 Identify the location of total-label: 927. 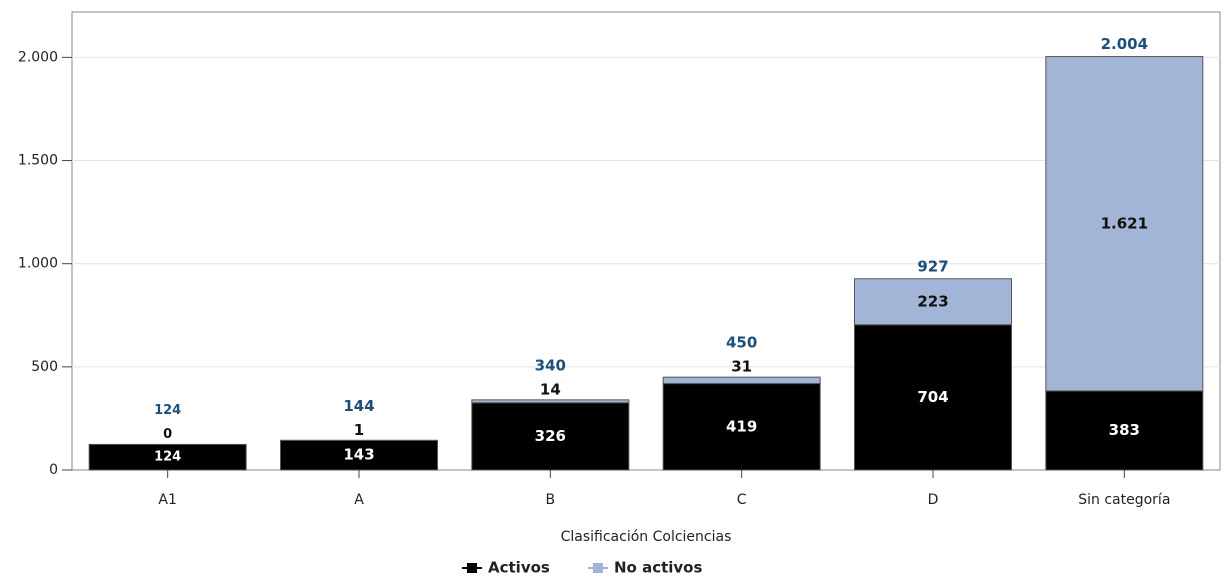
(932, 266).